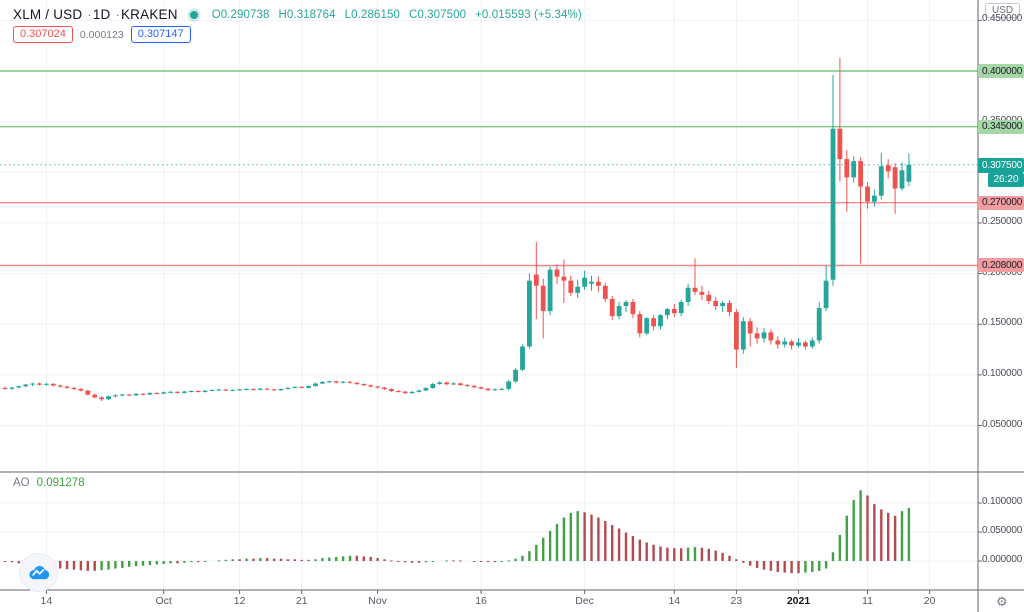 Image resolution: width=1024 pixels, height=612 pixels. What do you see at coordinates (512, 601) in the screenshot?
I see `time-axis: 14 Oct 12 21 Nov 16 Dec 14 23 2021 11 20` at bounding box center [512, 601].